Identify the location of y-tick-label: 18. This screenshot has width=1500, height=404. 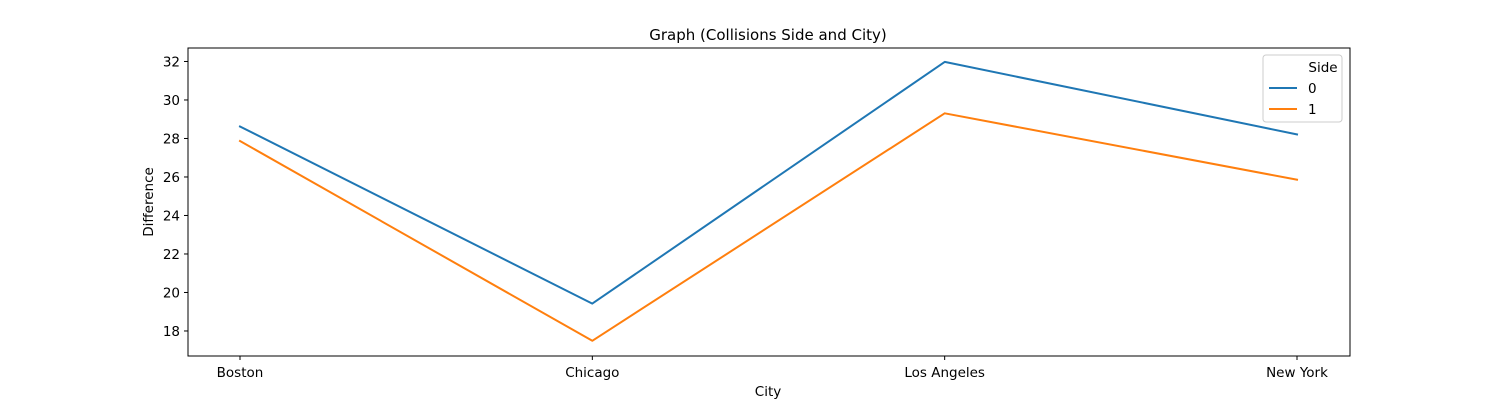
(171, 332).